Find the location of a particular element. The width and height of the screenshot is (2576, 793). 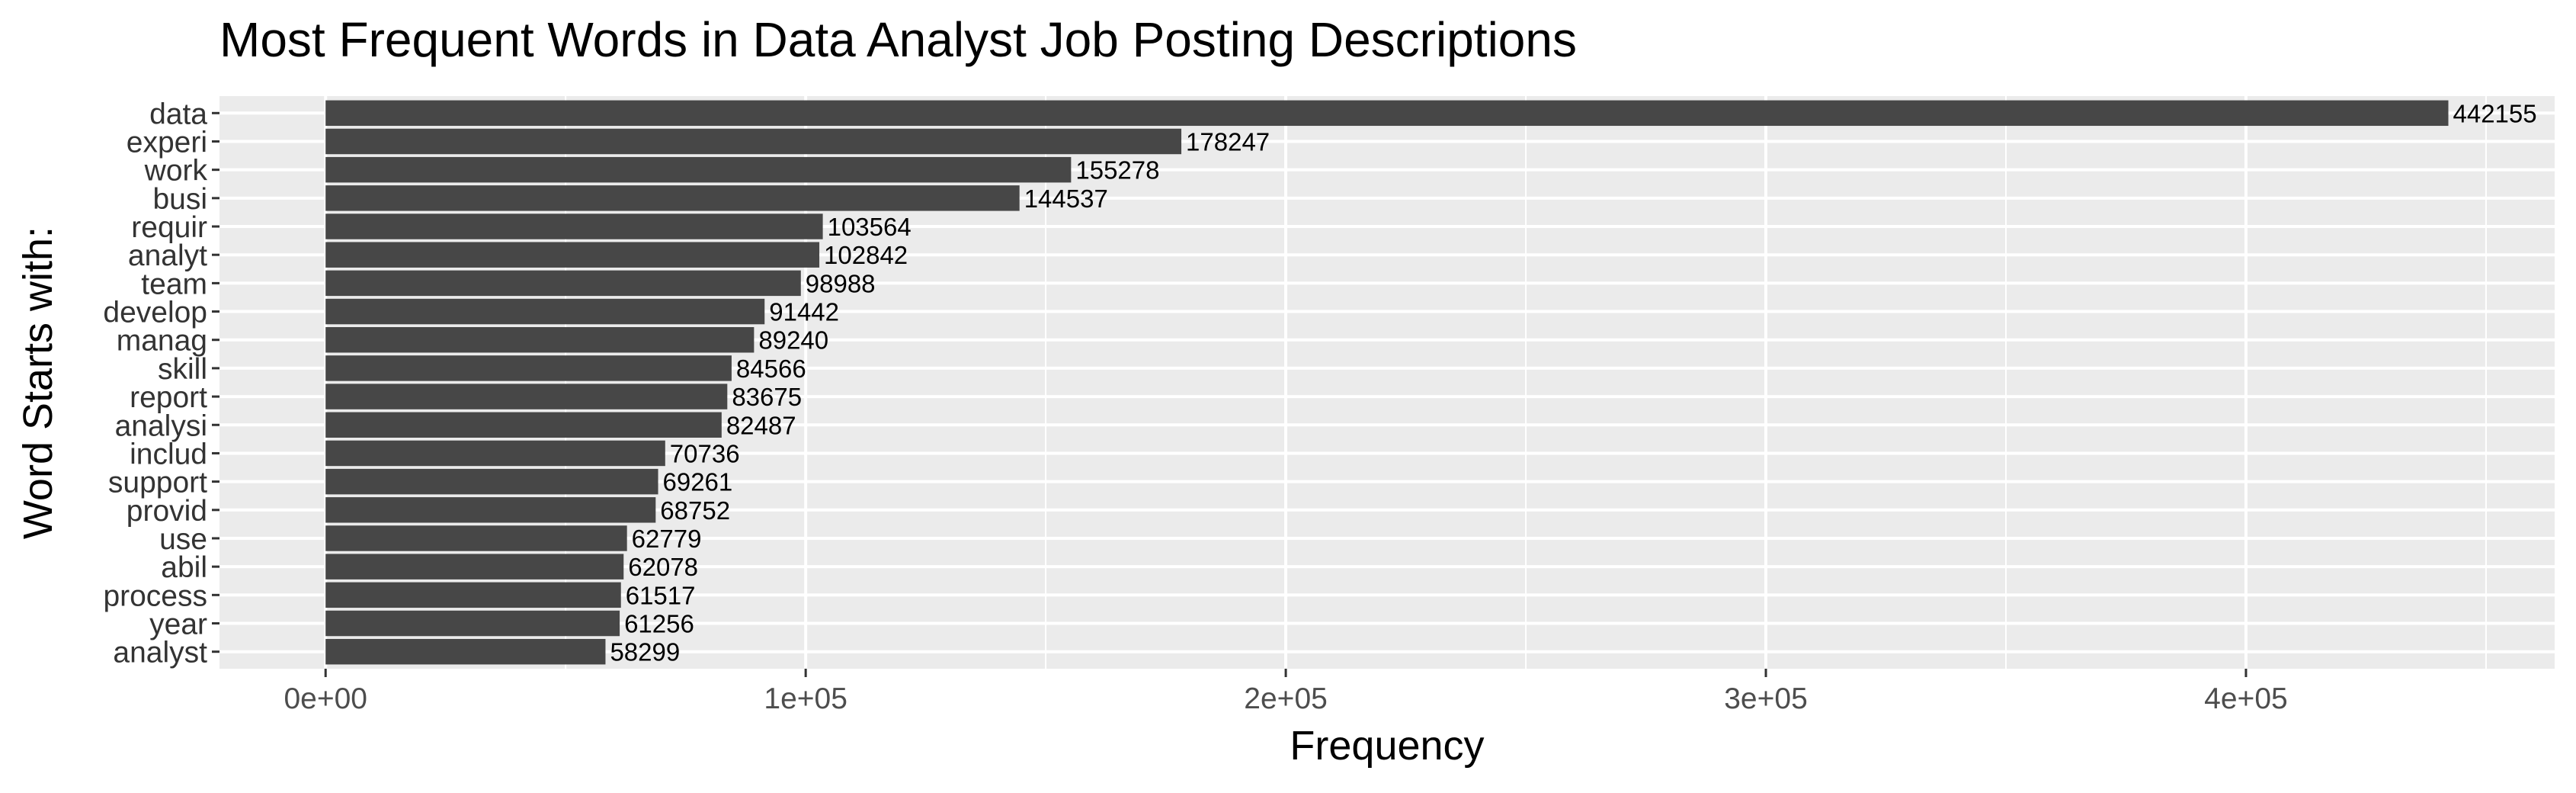

data-label-provid: 68752 is located at coordinates (695, 510).